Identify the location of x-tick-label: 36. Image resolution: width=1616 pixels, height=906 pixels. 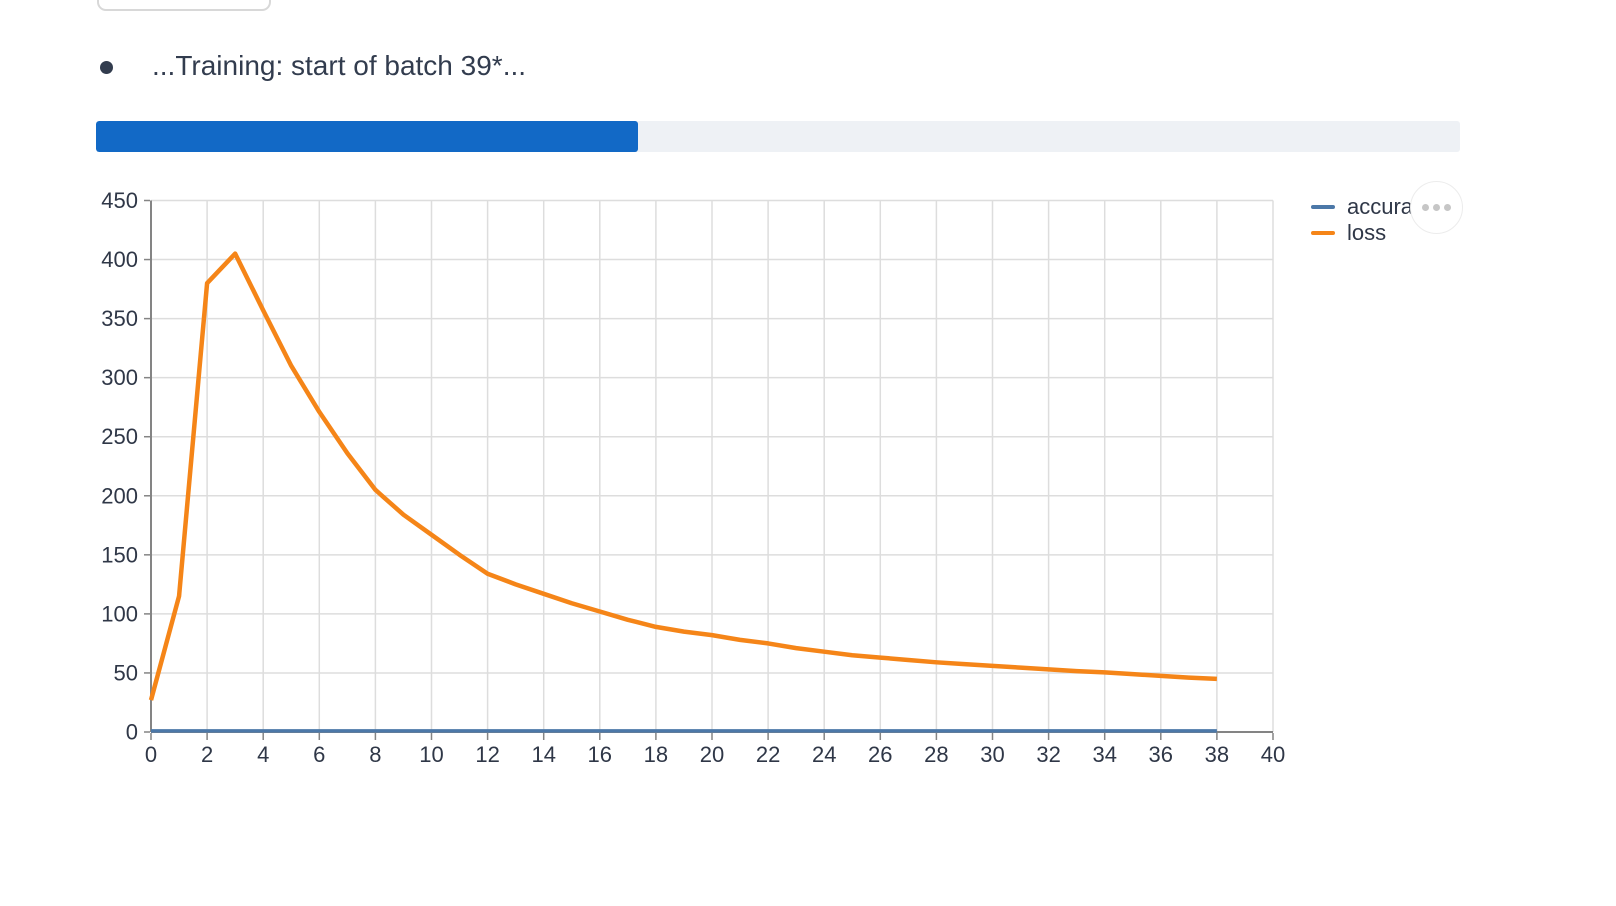
(1161, 754).